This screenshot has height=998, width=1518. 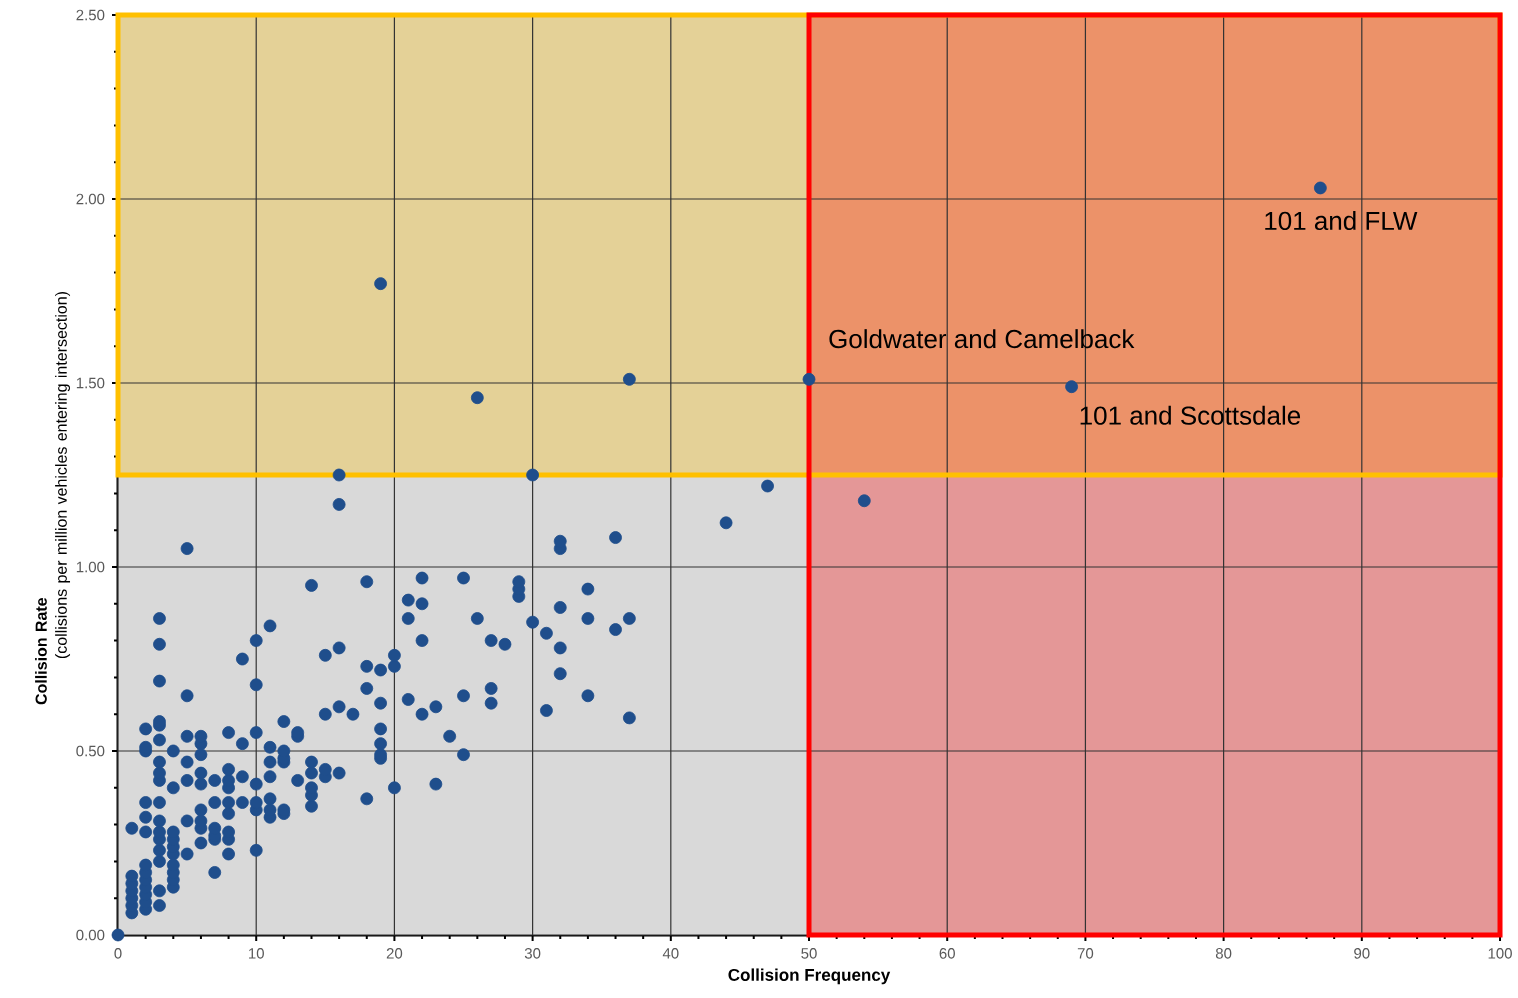 What do you see at coordinates (1362, 953) in the screenshot?
I see `x-tick-label: 90` at bounding box center [1362, 953].